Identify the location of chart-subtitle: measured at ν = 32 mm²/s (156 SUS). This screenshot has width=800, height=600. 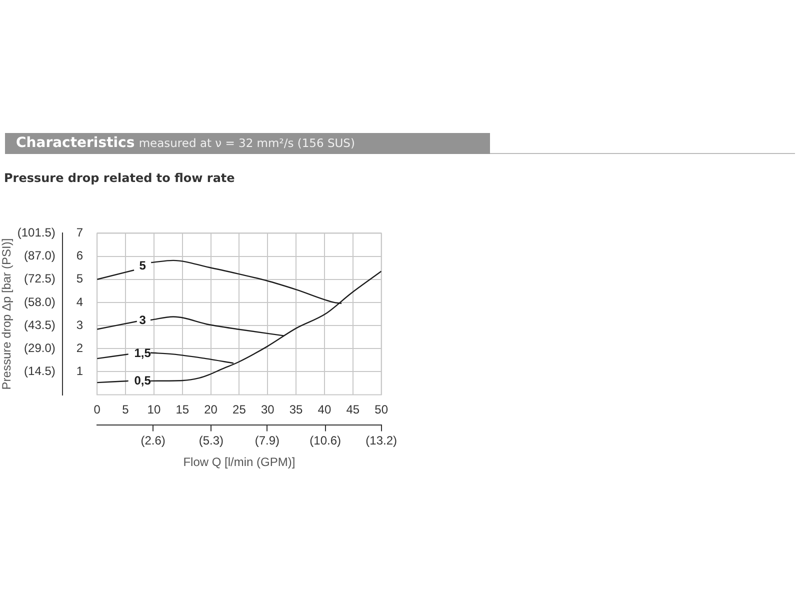
(246, 143).